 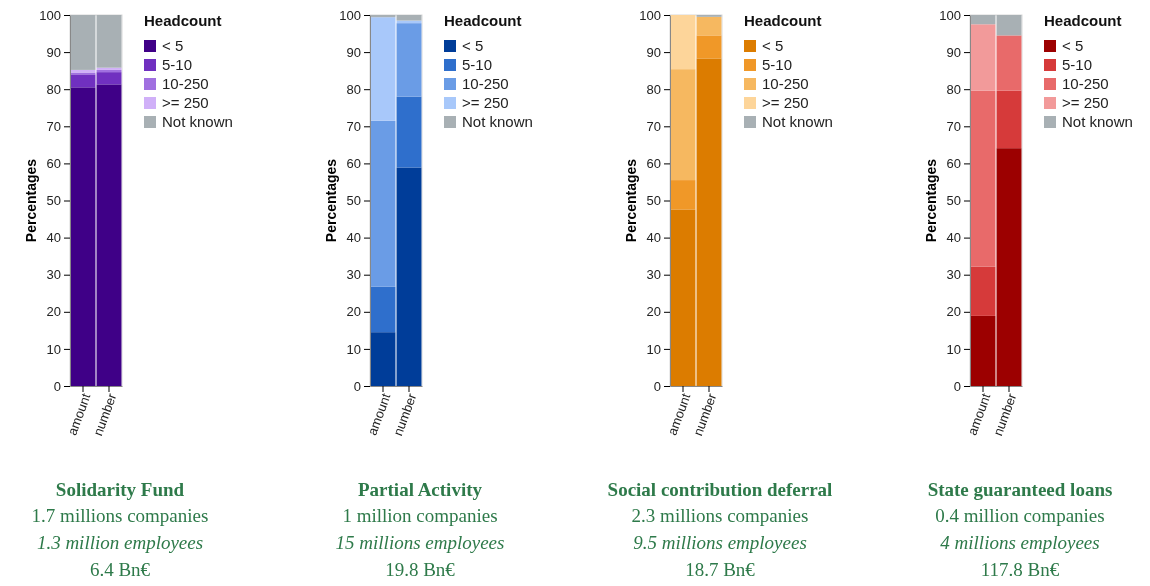 I want to click on text: 15 millions employees, so click(x=420, y=542).